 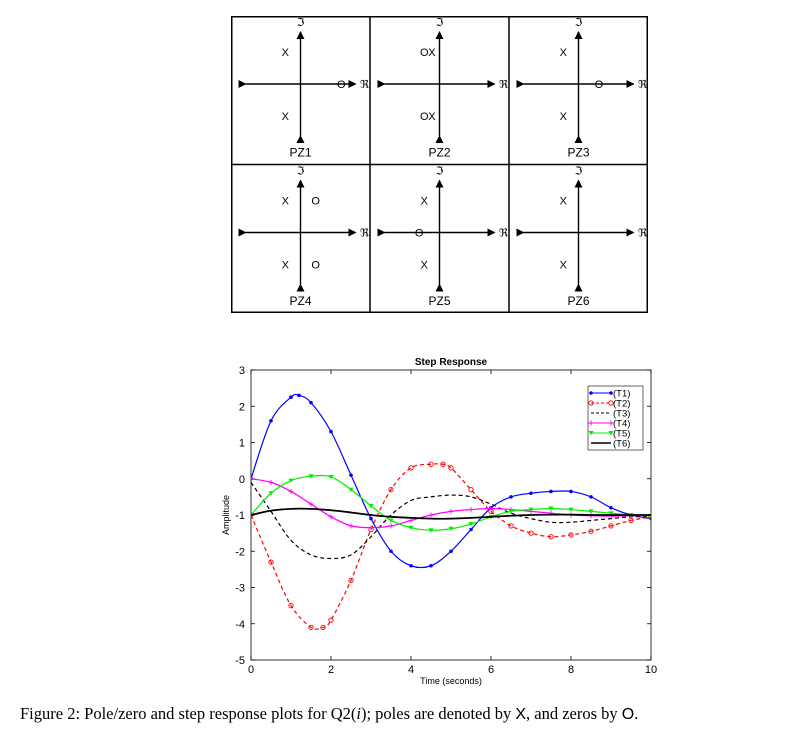 What do you see at coordinates (242, 444) in the screenshot?
I see `y-tick-label: 1` at bounding box center [242, 444].